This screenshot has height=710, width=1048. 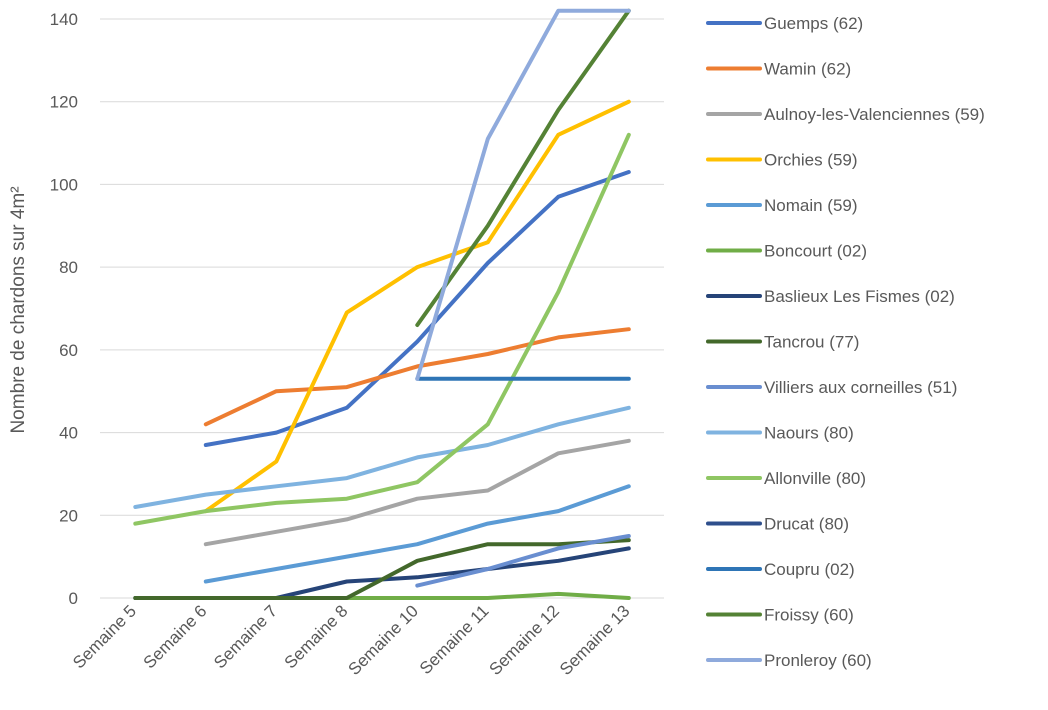 What do you see at coordinates (818, 660) in the screenshot?
I see `legend-item: Pronleroy (60)` at bounding box center [818, 660].